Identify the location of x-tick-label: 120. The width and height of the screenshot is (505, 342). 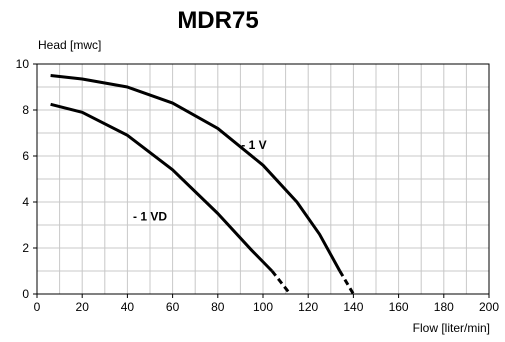
(308, 307).